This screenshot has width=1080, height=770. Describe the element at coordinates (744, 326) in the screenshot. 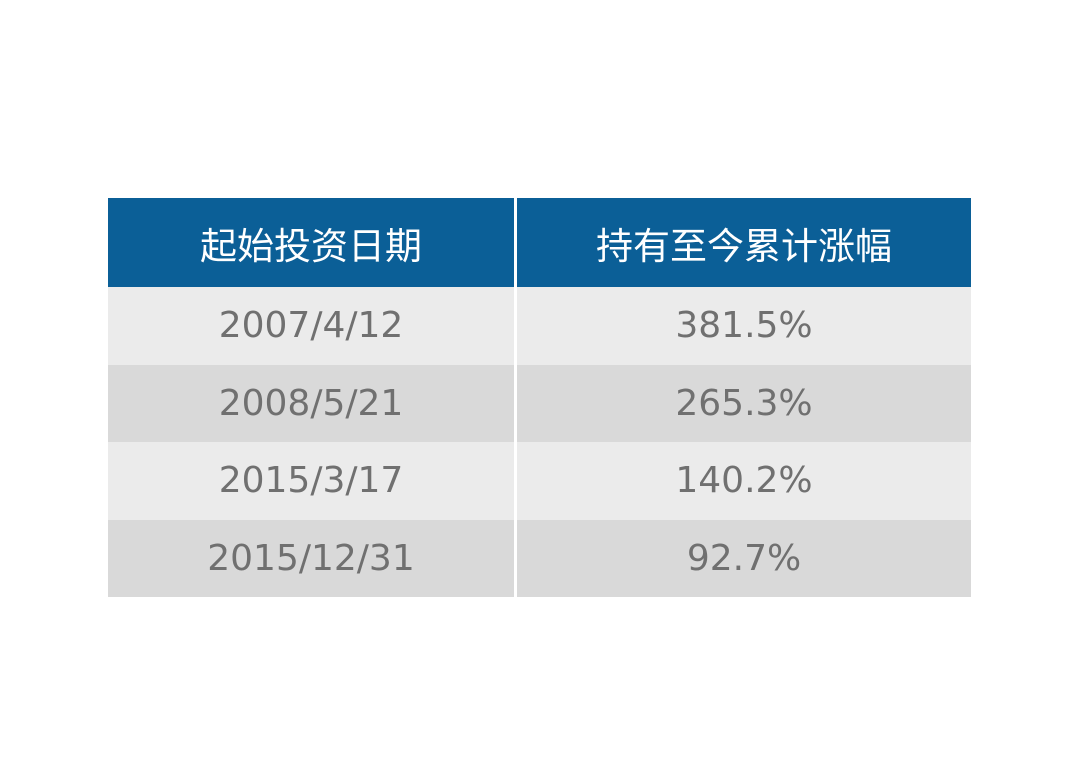

I see `table-cell: 381.5%` at that location.